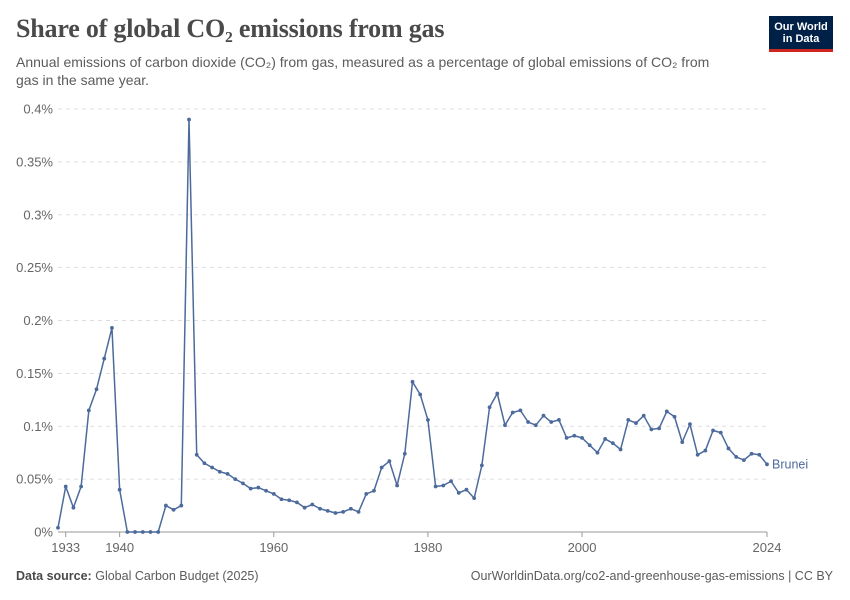 The width and height of the screenshot is (850, 600). What do you see at coordinates (801, 34) in the screenshot?
I see `owid-logo: Our World in Data` at bounding box center [801, 34].